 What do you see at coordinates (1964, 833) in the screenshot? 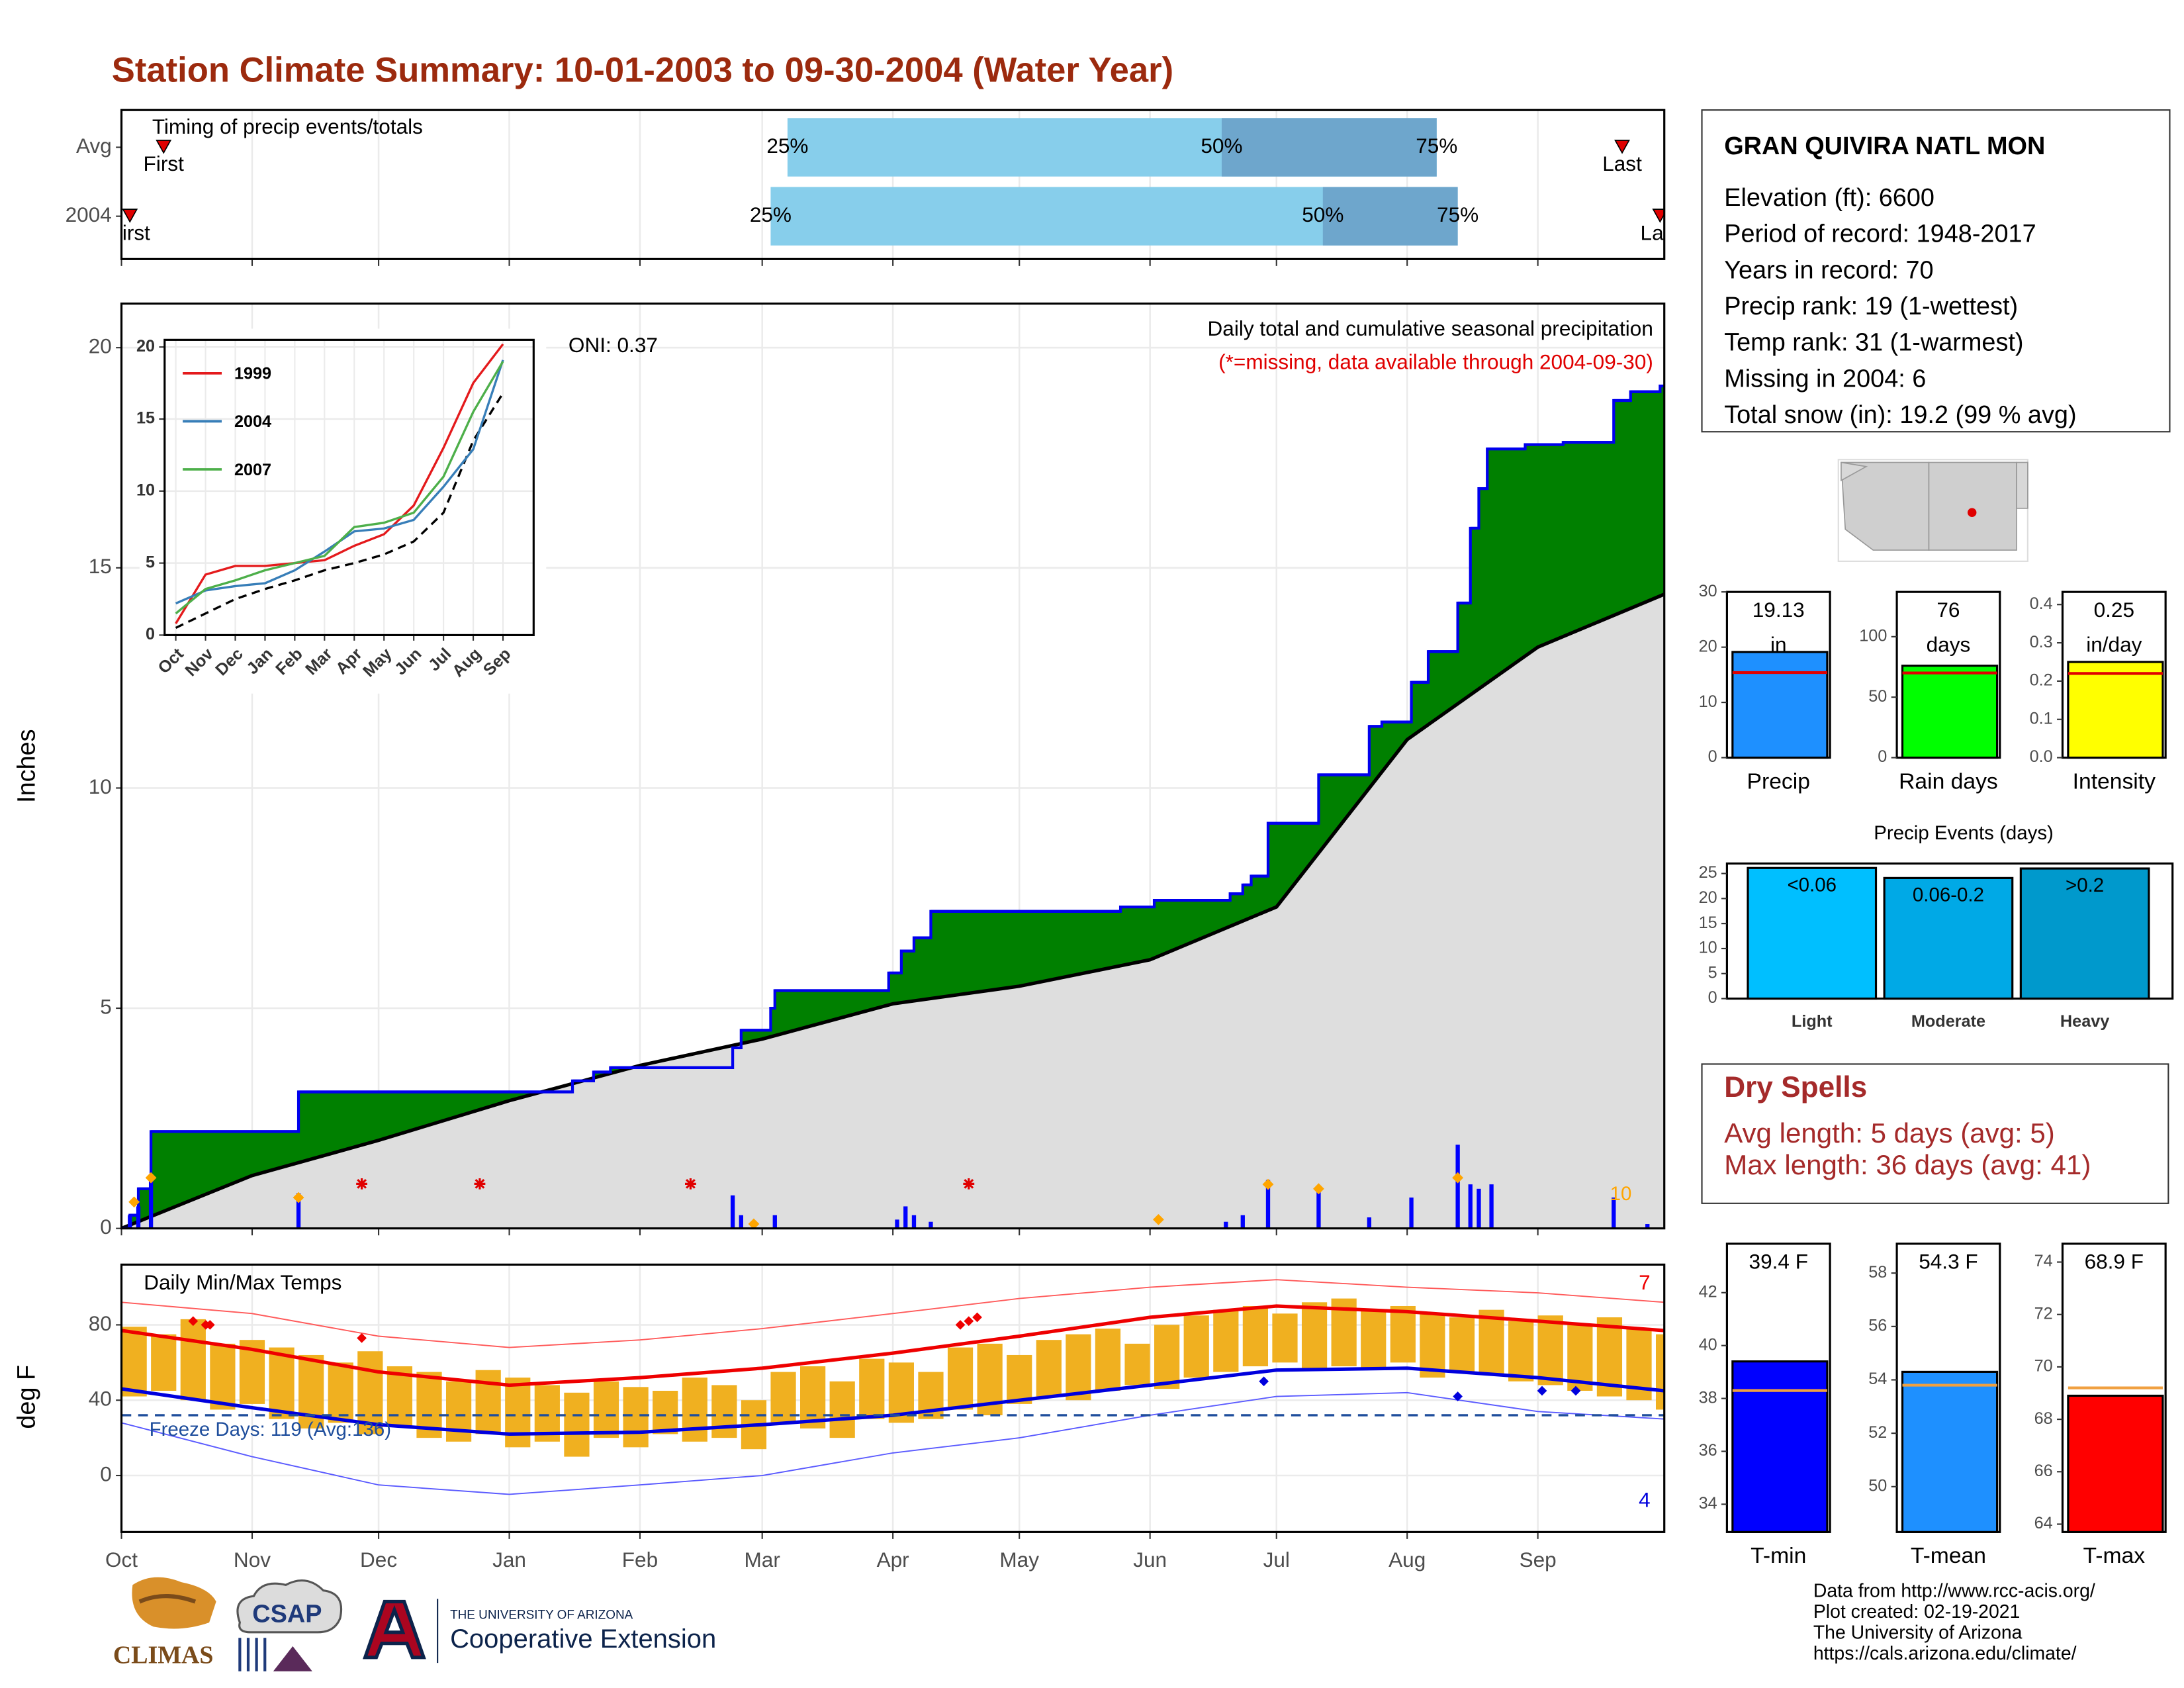
I see `chart-title: Precip Events (days)` at bounding box center [1964, 833].